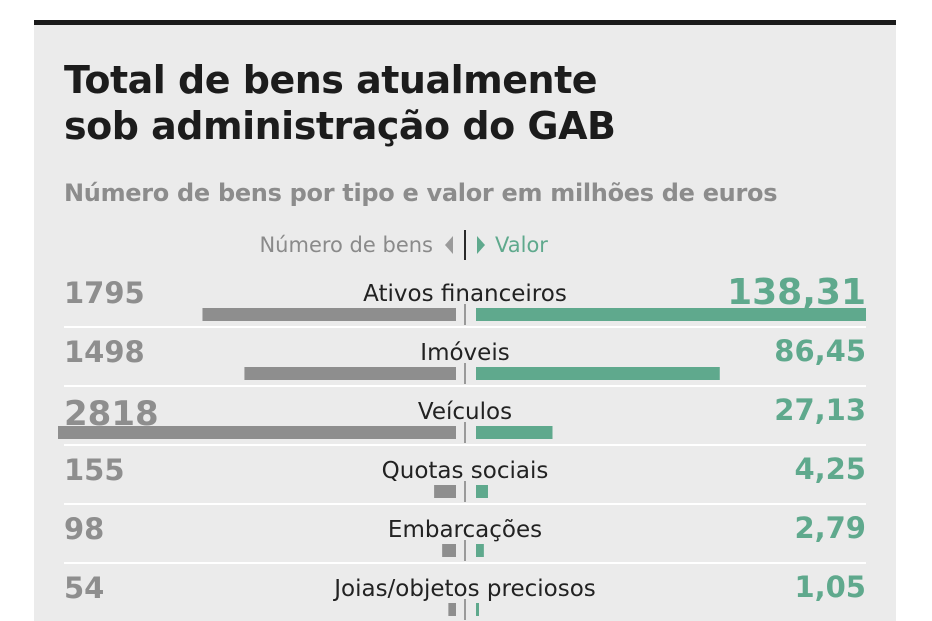 The height and width of the screenshot is (621, 932). Describe the element at coordinates (84, 588) in the screenshot. I see `count-label: 54` at that location.